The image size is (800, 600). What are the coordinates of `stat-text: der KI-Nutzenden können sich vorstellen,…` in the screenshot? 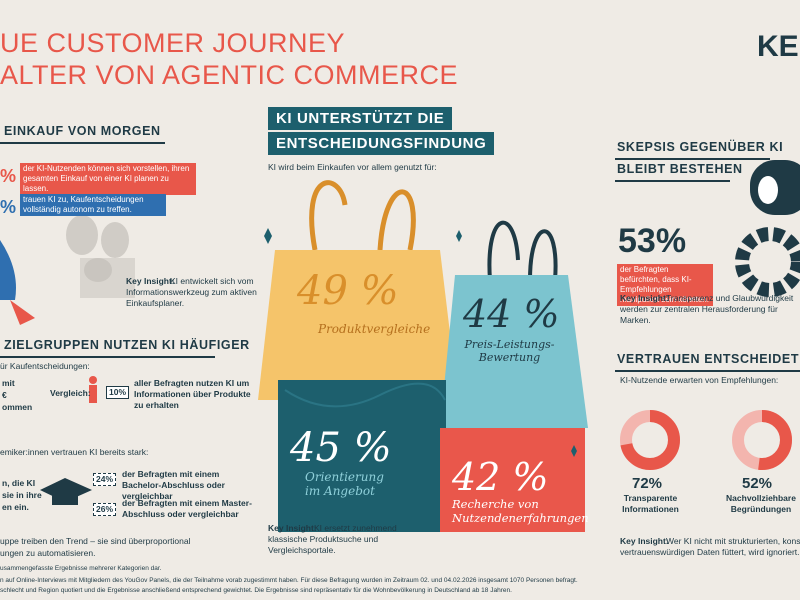 It's located at (108, 179).